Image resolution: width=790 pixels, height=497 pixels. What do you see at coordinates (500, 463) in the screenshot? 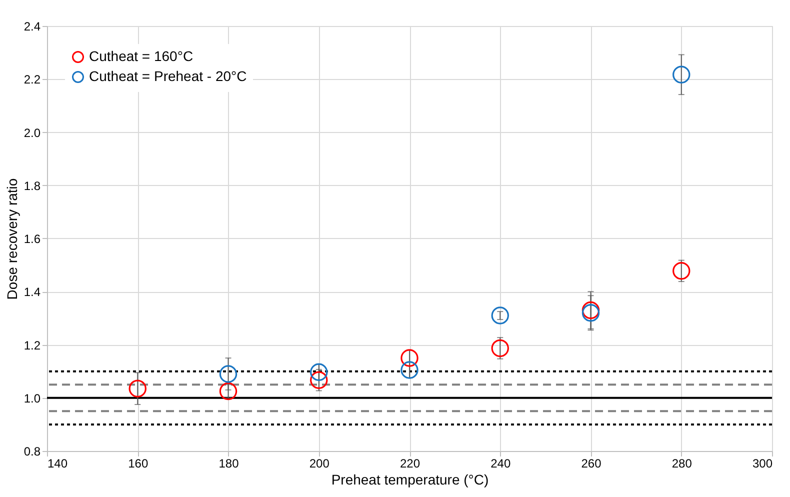
I see `x-tick-label: 240` at bounding box center [500, 463].